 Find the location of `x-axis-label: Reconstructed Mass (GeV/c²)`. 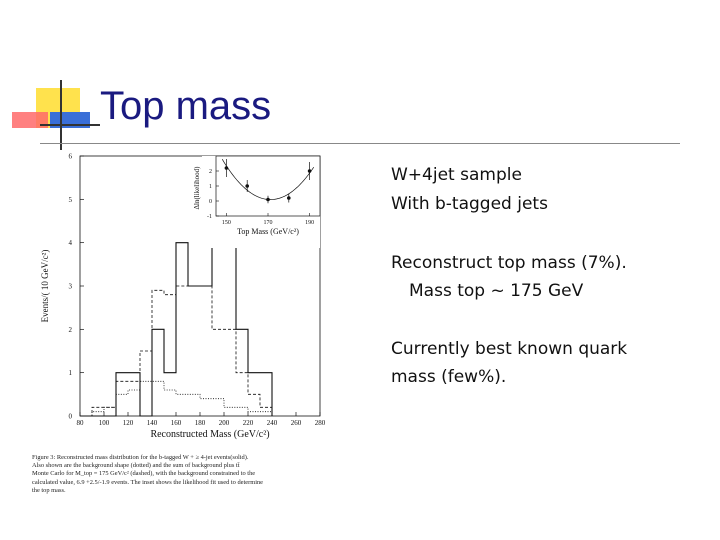

x-axis-label: Reconstructed Mass (GeV/c²) is located at coordinates (209, 434).